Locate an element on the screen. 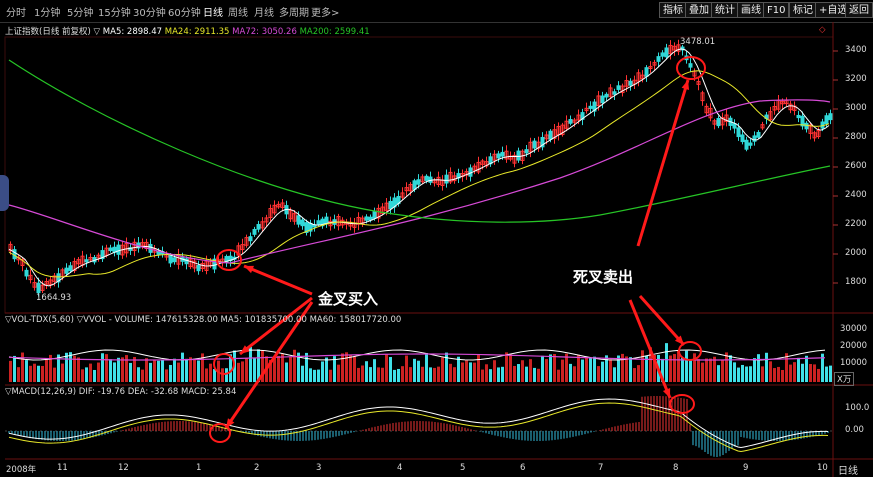 The image size is (873, 477). tab-15min: 15分钟 is located at coordinates (114, 13).